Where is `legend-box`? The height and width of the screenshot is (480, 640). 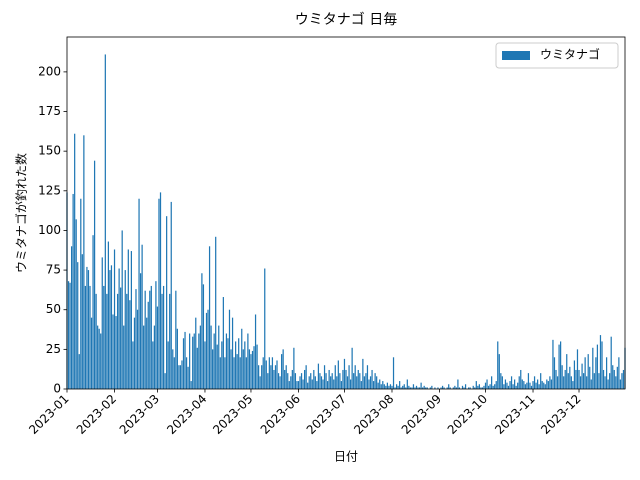 legend-box is located at coordinates (557, 55).